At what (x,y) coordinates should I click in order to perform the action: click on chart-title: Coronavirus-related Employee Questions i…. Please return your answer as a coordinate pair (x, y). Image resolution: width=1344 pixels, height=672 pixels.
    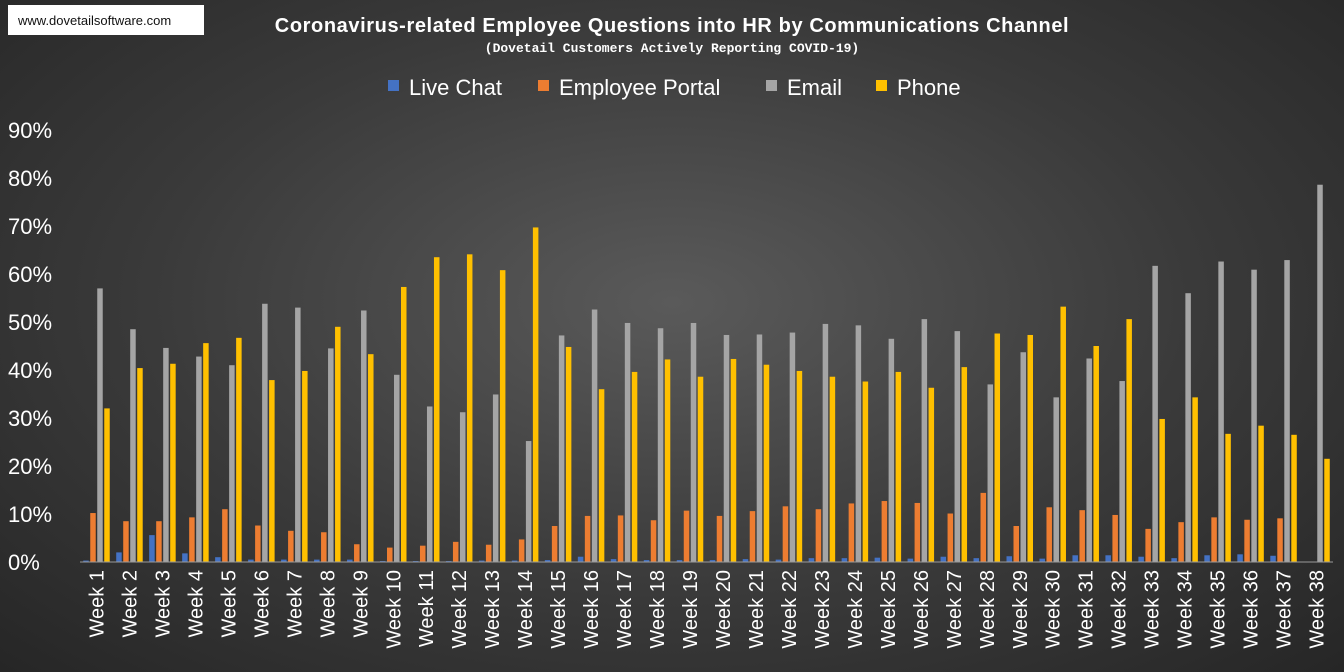
    Looking at the image, I should click on (672, 26).